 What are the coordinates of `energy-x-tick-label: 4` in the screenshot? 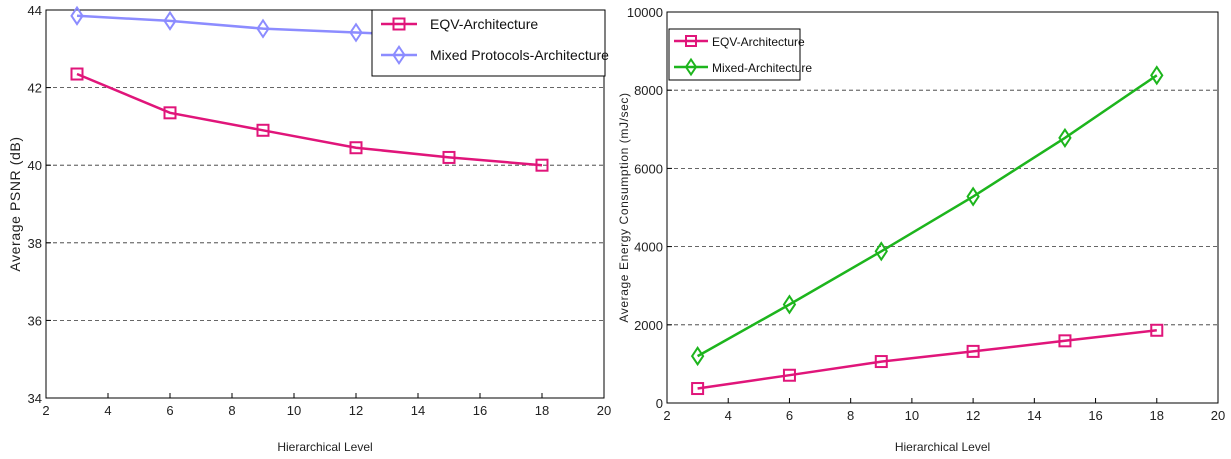 It's located at (728, 415).